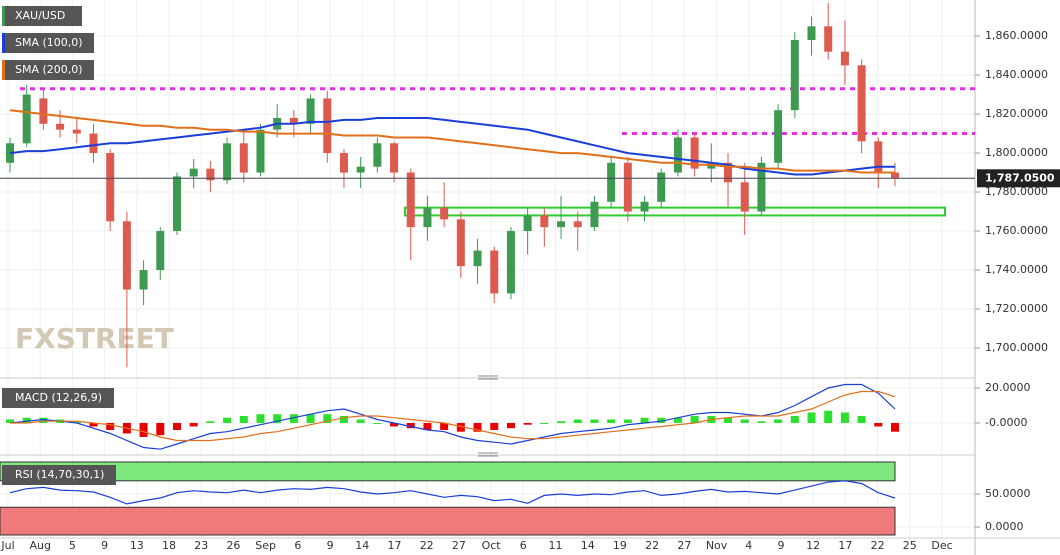 The image size is (1060, 555). Describe the element at coordinates (684, 545) in the screenshot. I see `x-tick-label: 27` at that location.